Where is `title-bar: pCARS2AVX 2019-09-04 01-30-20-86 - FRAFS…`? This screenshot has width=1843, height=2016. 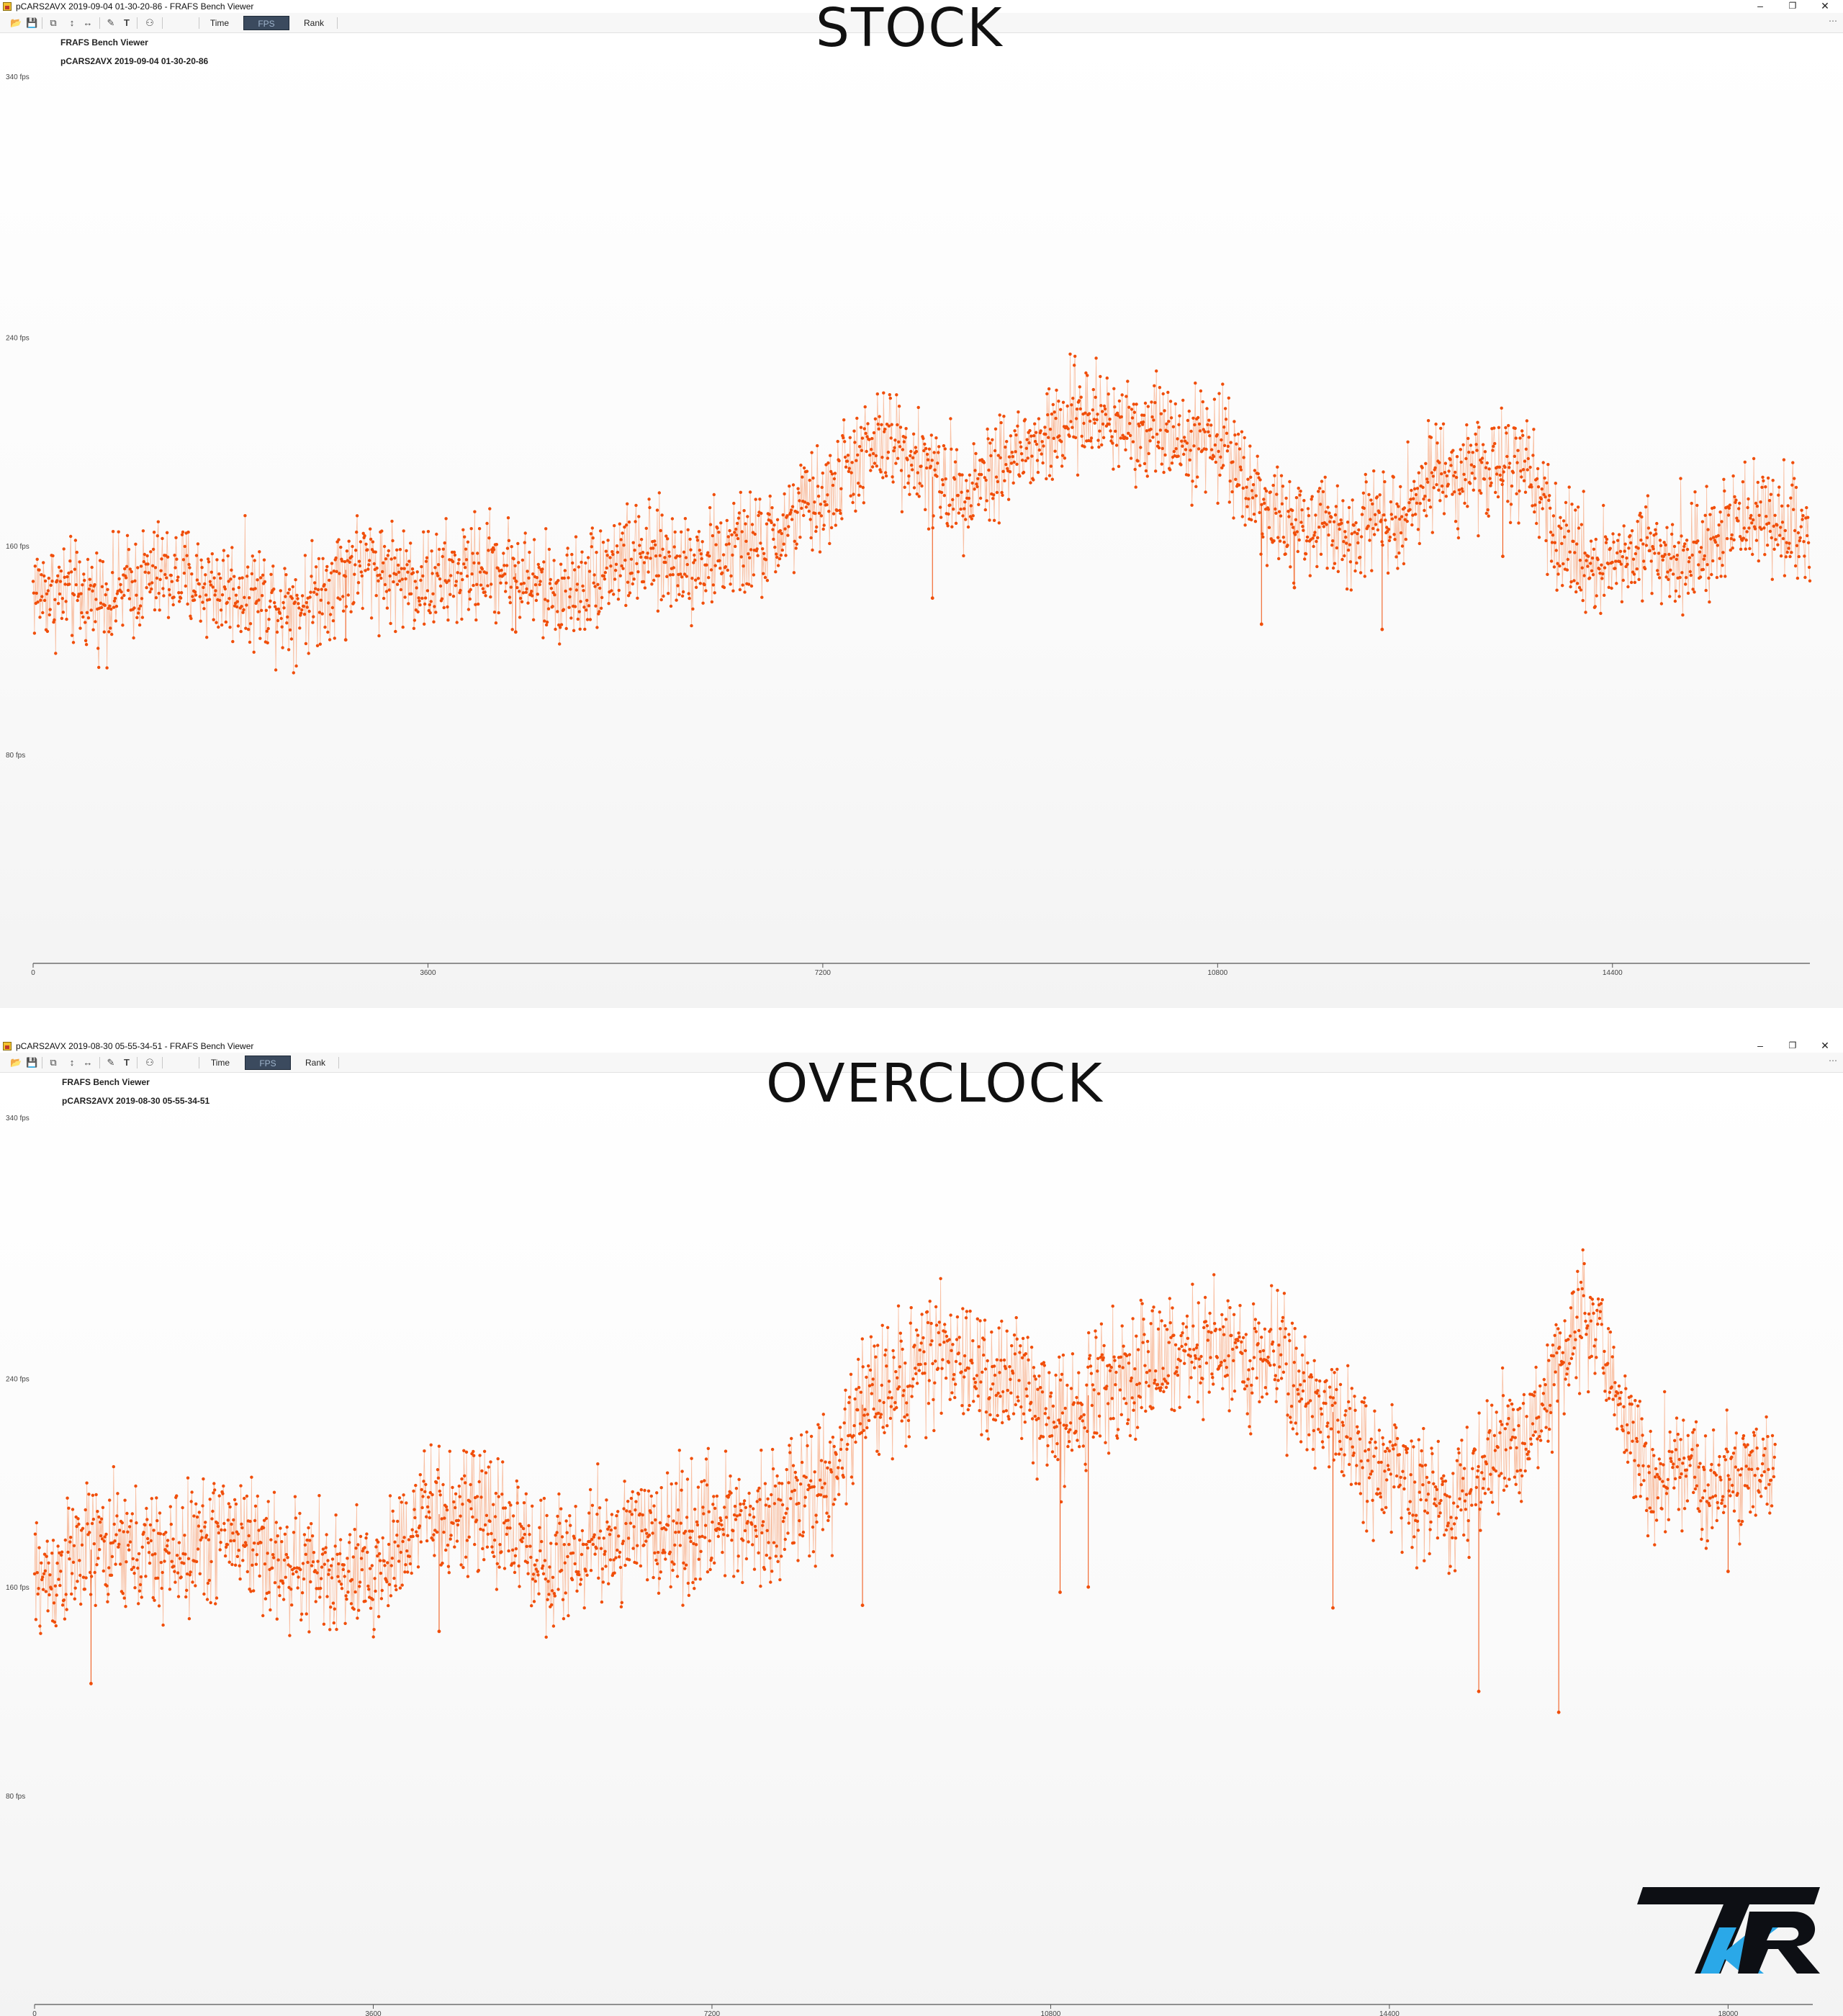
title-bar: pCARS2AVX 2019-09-04 01-30-20-86 - FRAFS… is located at coordinates (921, 6).